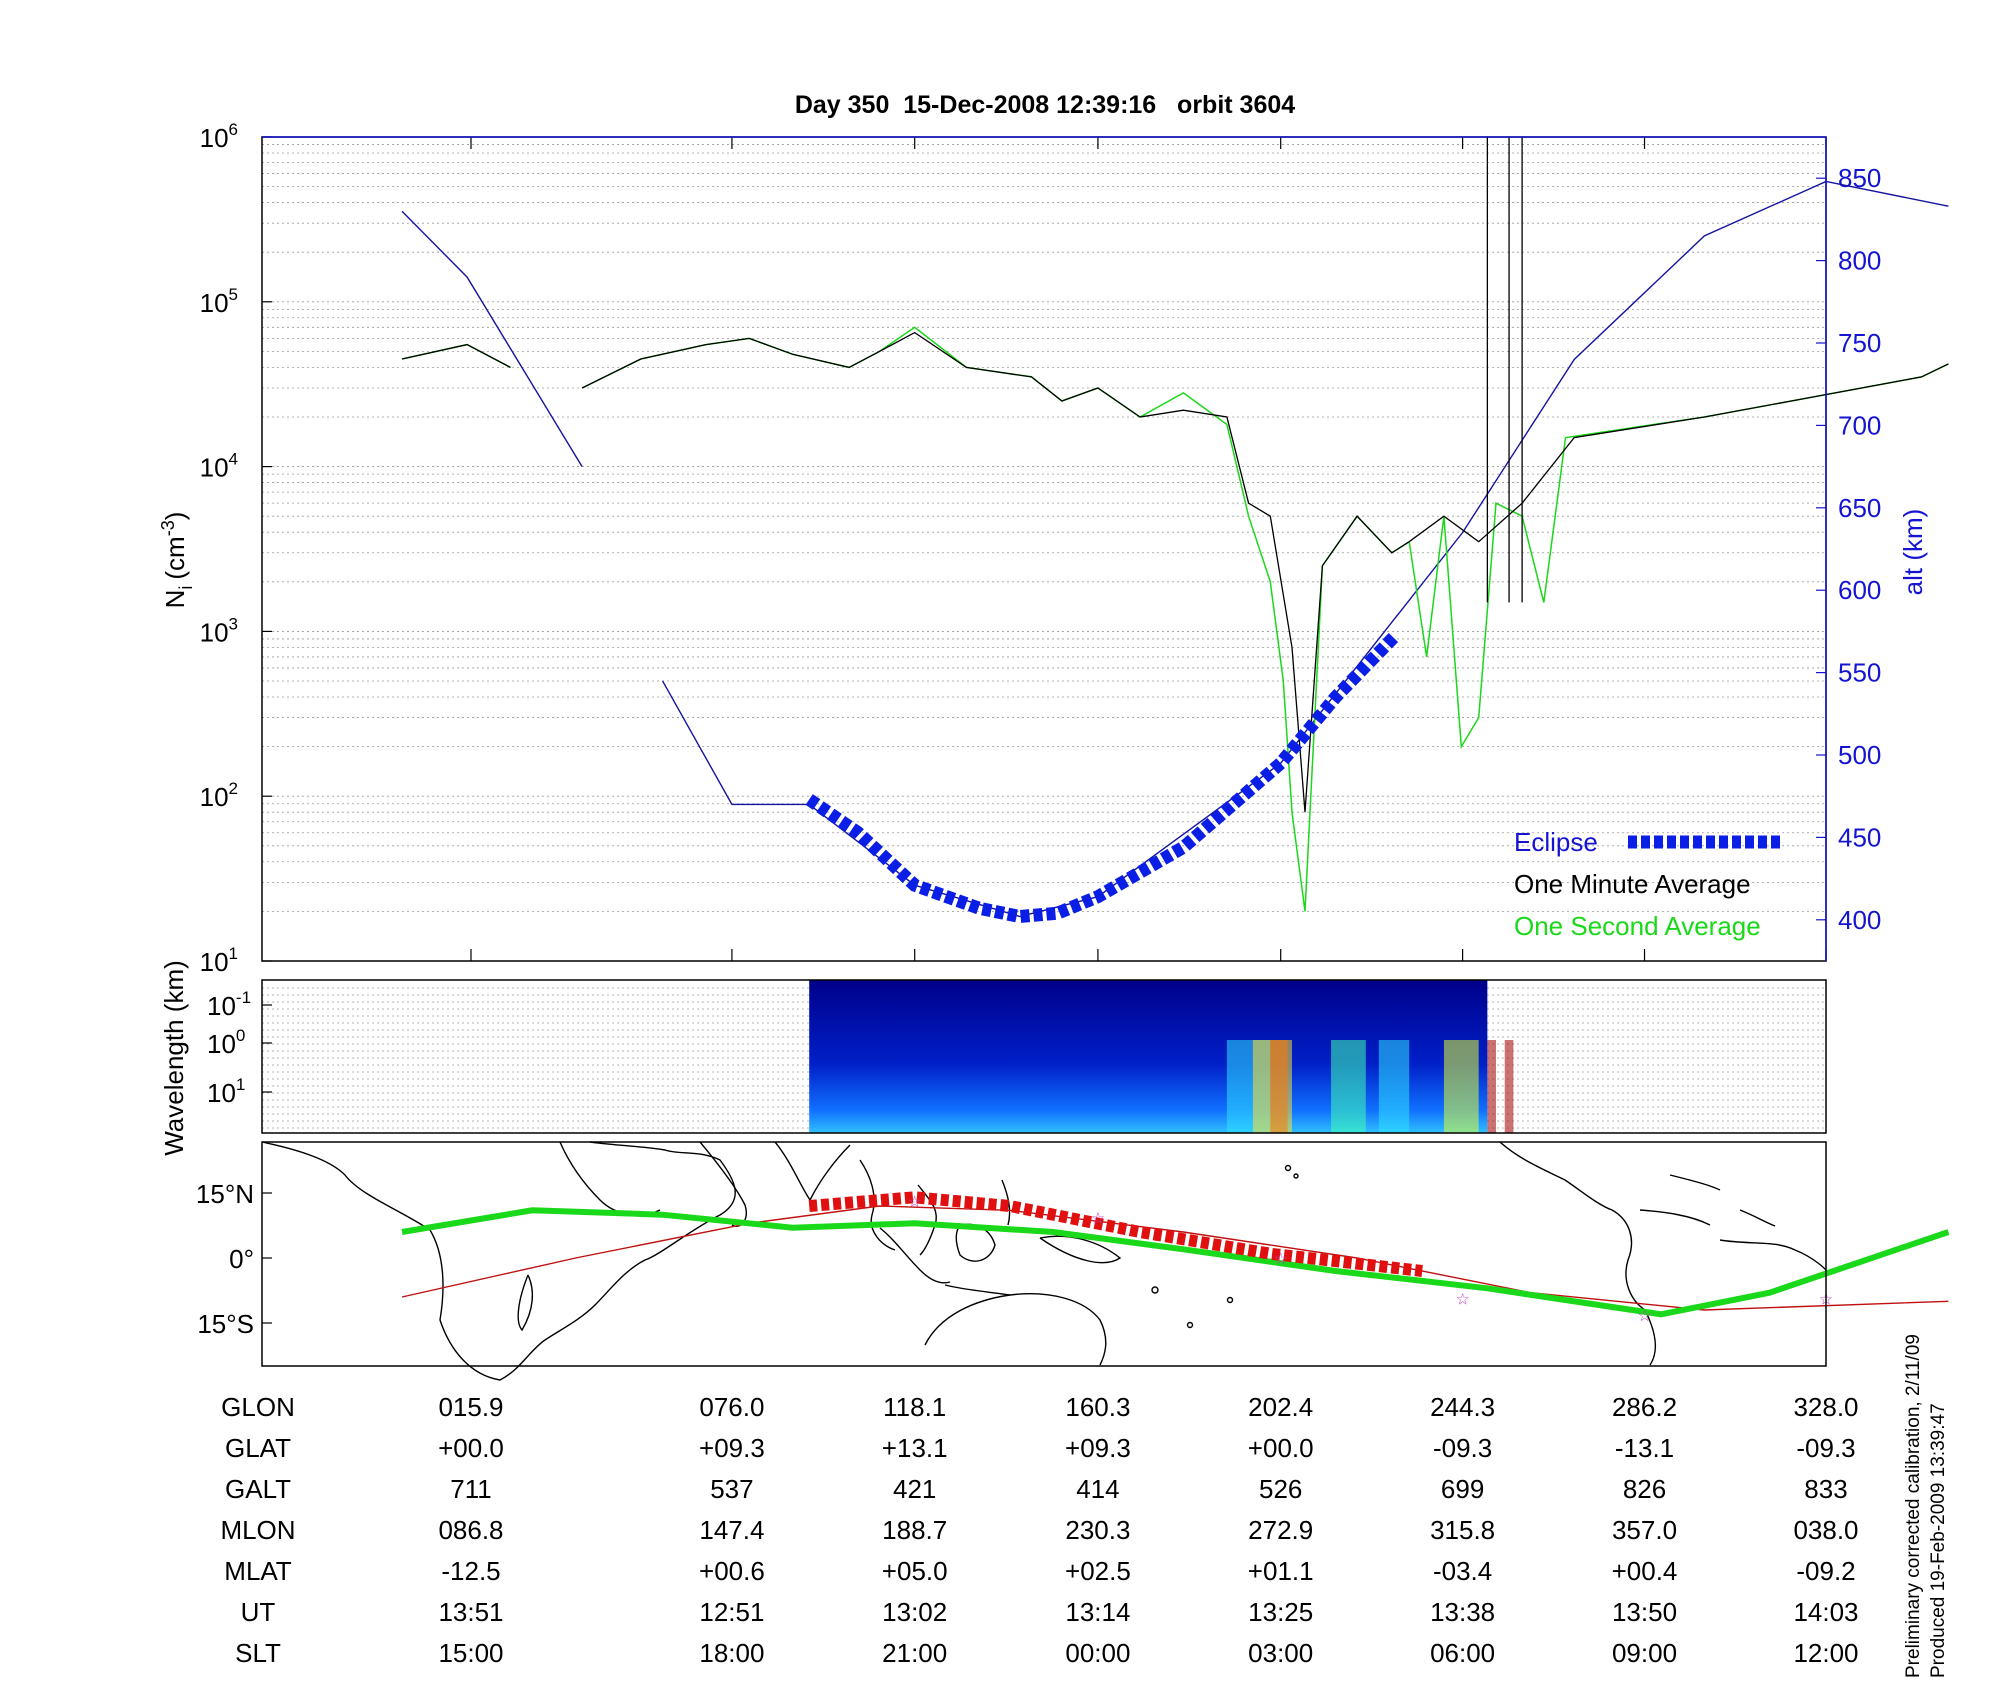 This screenshot has width=2000, height=1700. What do you see at coordinates (1913, 552) in the screenshot?
I see `altitude-axis-label: alt (km)` at bounding box center [1913, 552].